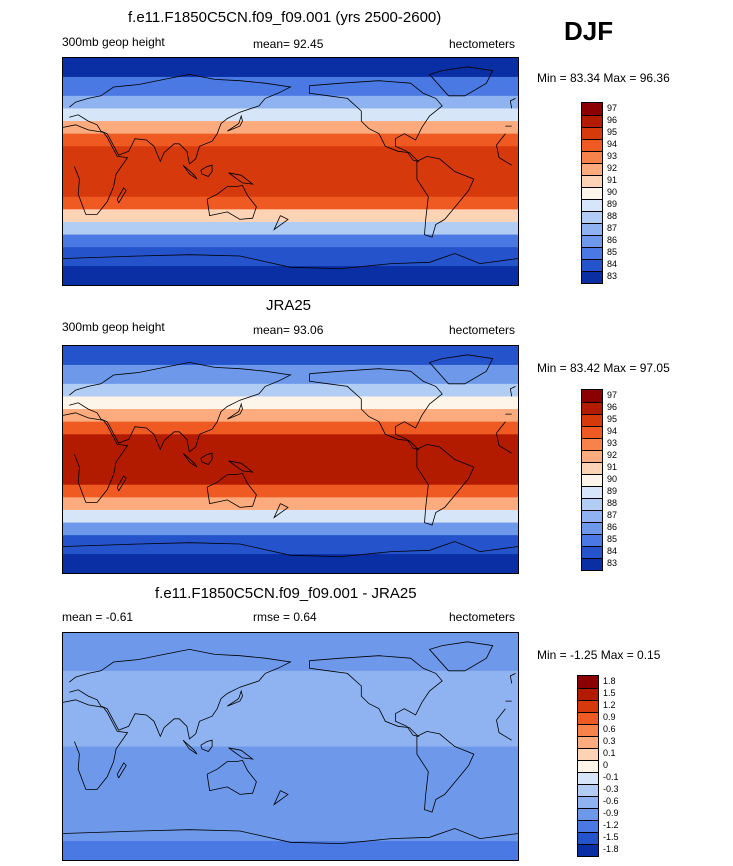 This screenshot has width=733, height=866. What do you see at coordinates (612, 551) in the screenshot?
I see `colorbar-tick-label: 84` at bounding box center [612, 551].